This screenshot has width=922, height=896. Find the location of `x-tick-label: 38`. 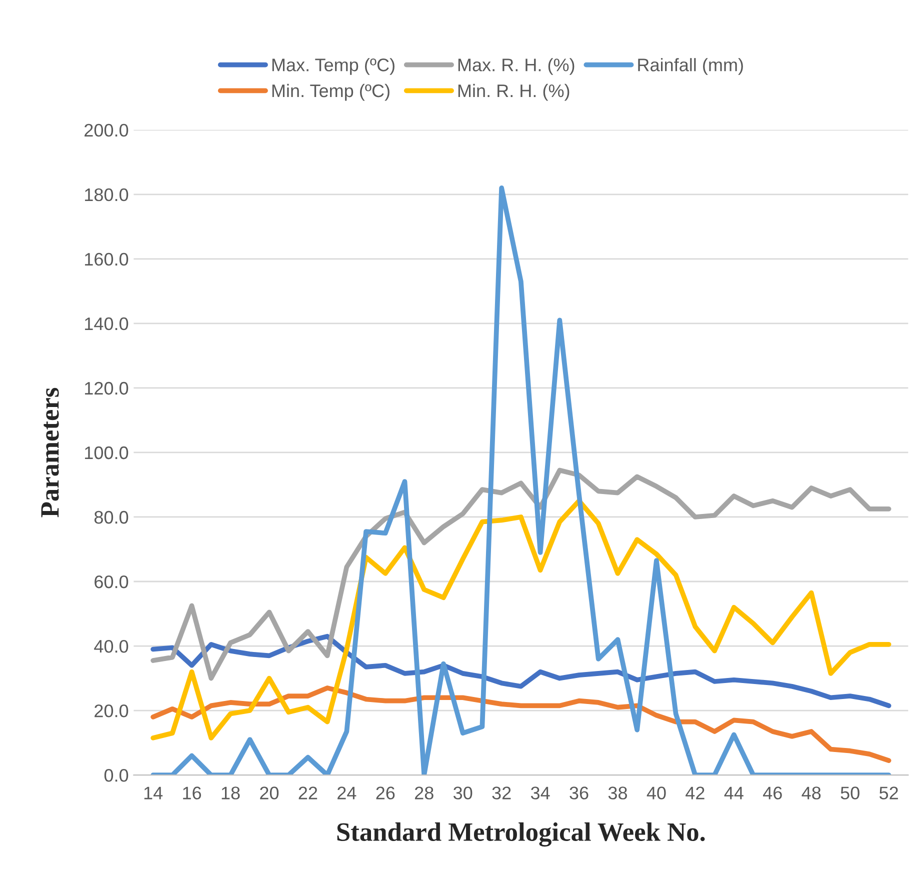

x-tick-label: 38 is located at coordinates (617, 793).